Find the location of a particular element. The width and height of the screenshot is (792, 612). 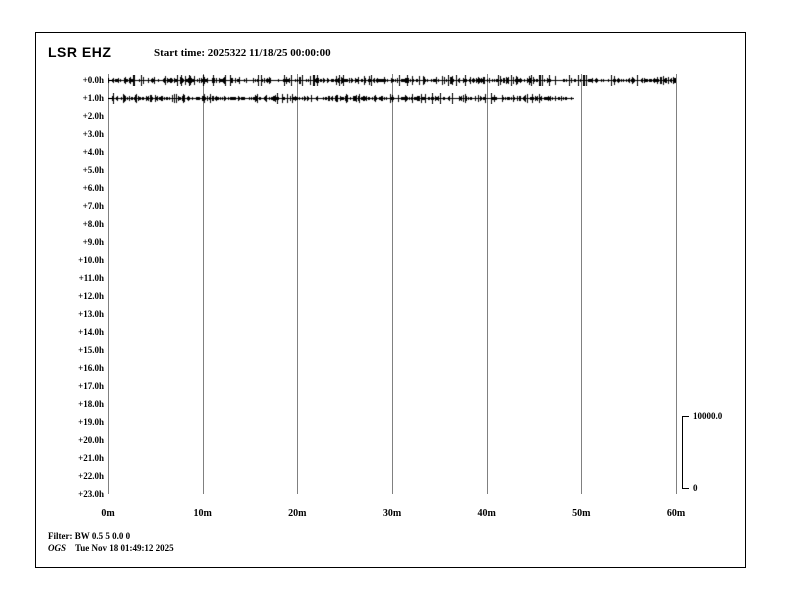

start-time-label: Start time: 2025322 11/18/25 00:00:00 is located at coordinates (242, 53).